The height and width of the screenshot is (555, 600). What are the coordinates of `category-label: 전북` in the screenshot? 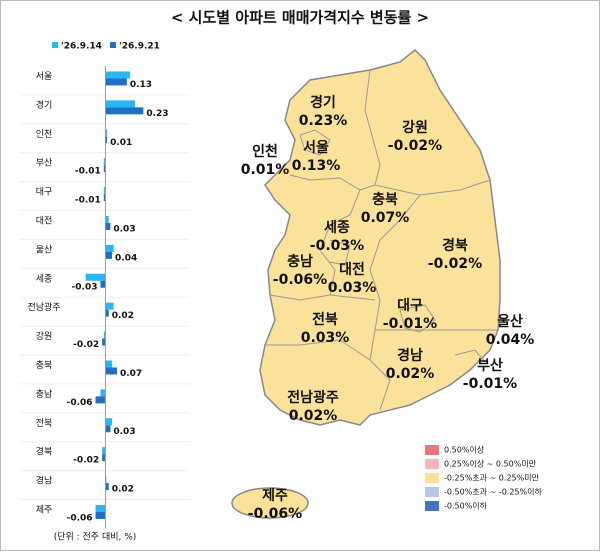 It's located at (44, 423).